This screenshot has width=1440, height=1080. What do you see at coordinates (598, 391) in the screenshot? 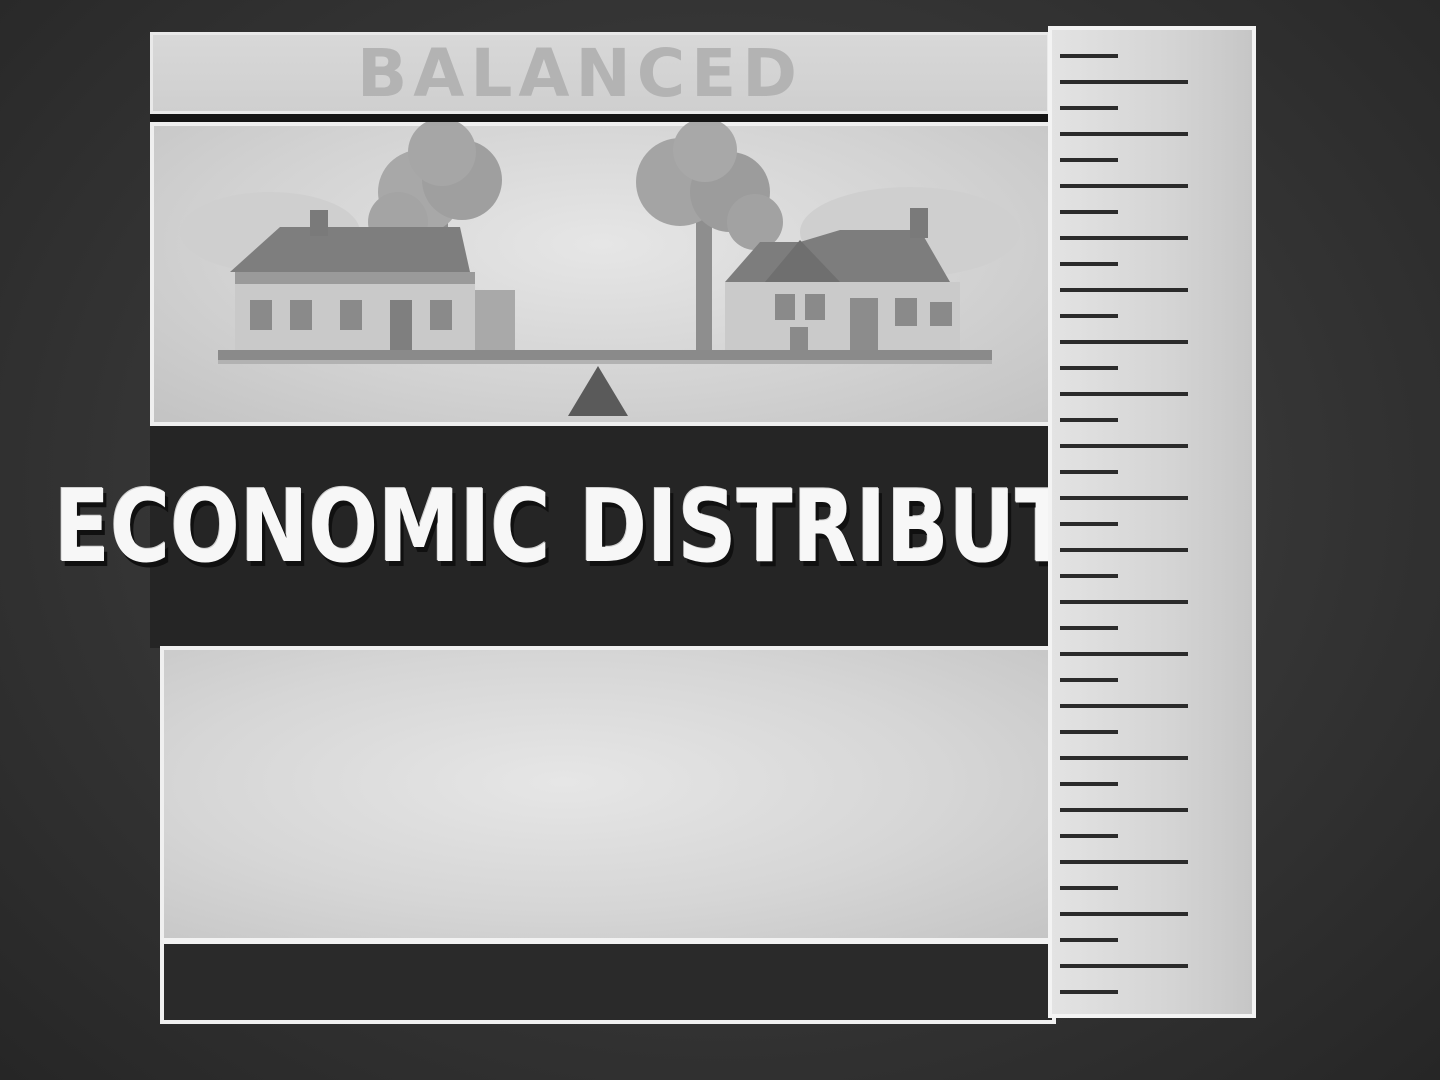
I see `fulcrum-icon` at bounding box center [598, 391].